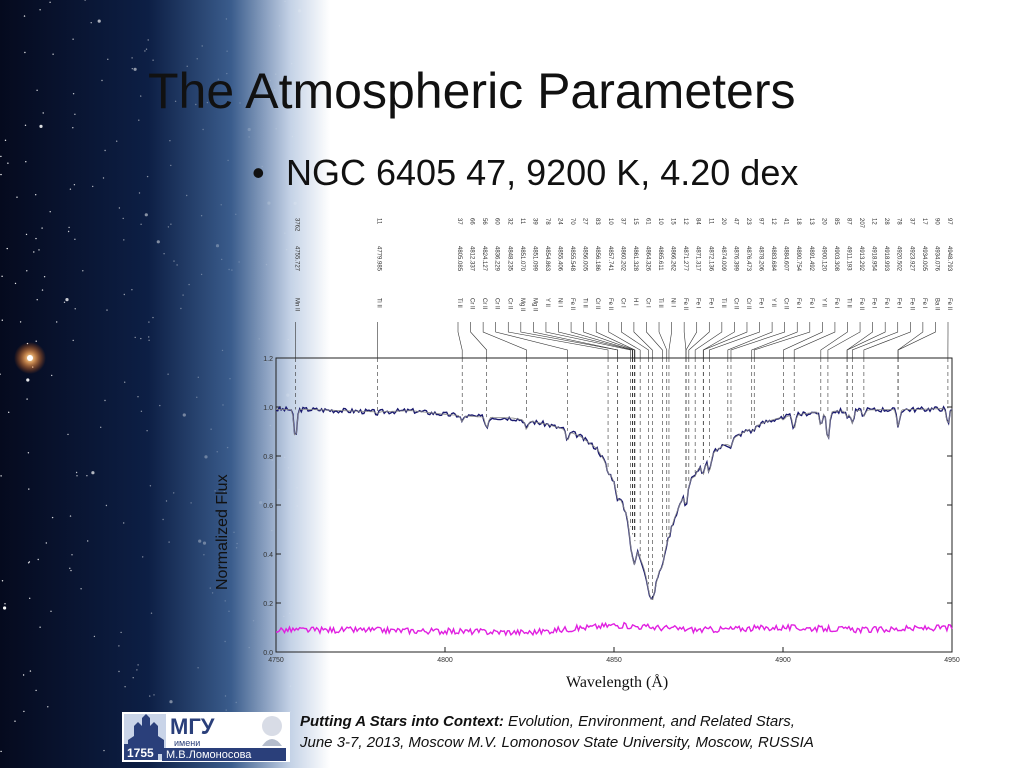 The image size is (1024, 768). Describe the element at coordinates (192, 726) in the screenshot. I see `logo-main-text: МГУ` at that location.